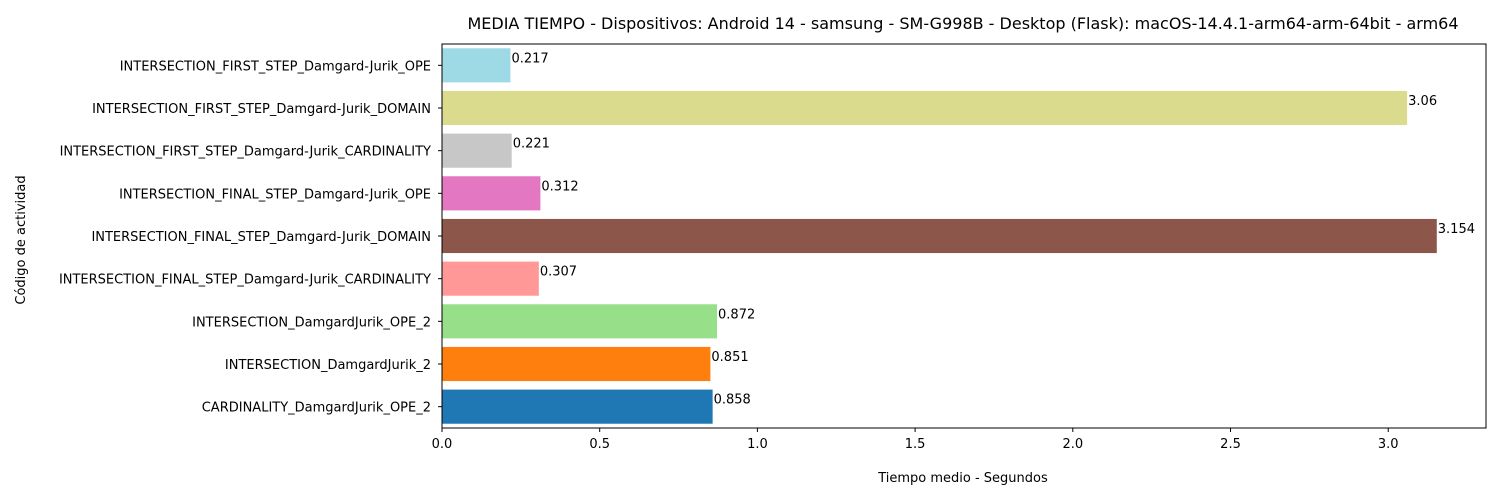 This screenshot has height=500, width=1500. Describe the element at coordinates (757, 444) in the screenshot. I see `x-tick-label-2: 1.0` at that location.